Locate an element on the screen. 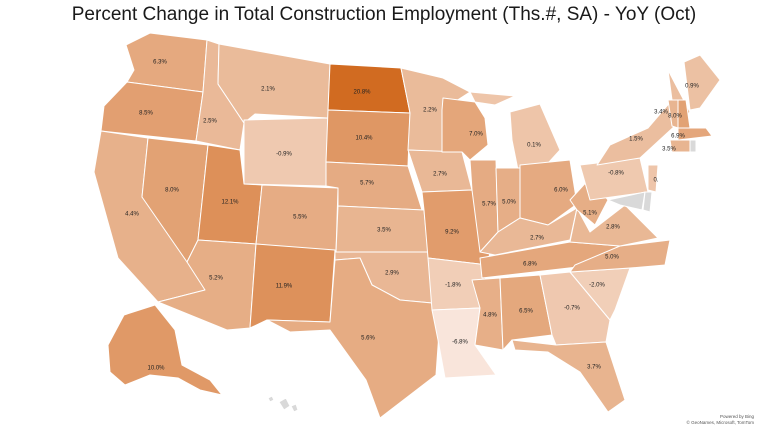 The image size is (768, 437). state-label-wa: 6.3% is located at coordinates (160, 63).